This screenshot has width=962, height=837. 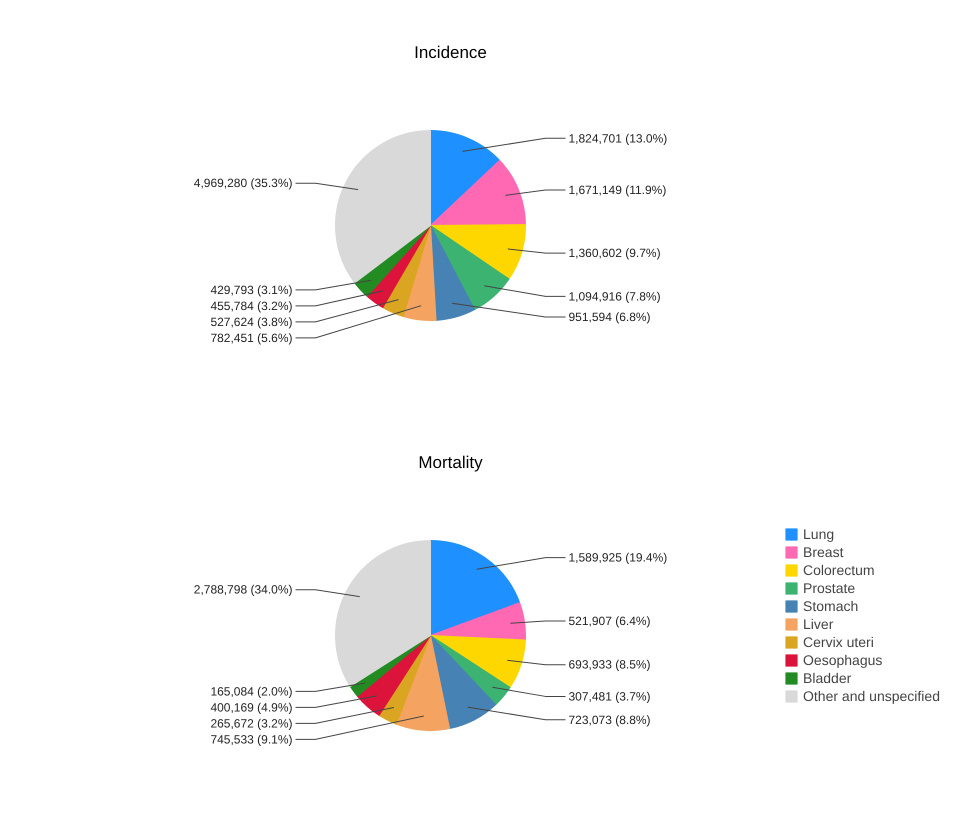 What do you see at coordinates (251, 723) in the screenshot?
I see `data-label: 265,672 (3.2%)` at bounding box center [251, 723].